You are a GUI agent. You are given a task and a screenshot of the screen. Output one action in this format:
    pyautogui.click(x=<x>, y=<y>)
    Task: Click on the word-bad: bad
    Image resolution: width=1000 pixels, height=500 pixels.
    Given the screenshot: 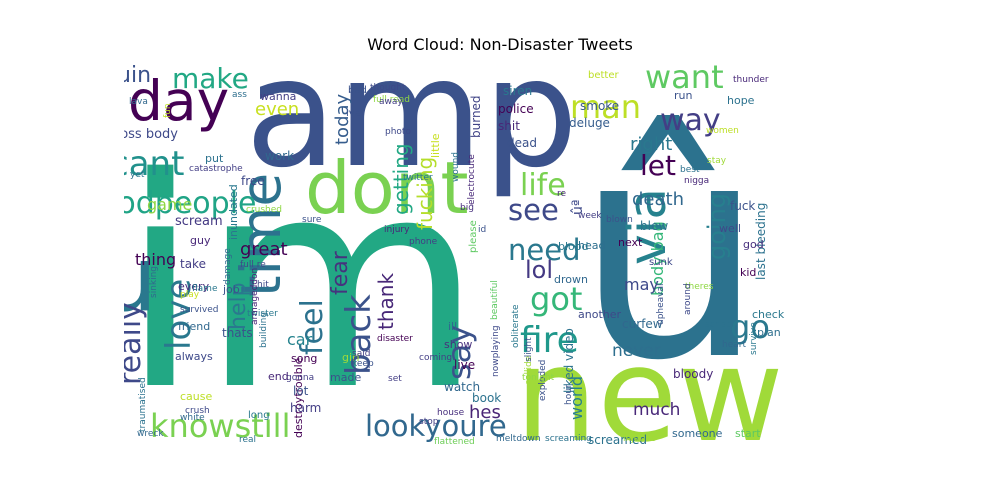 What is the action you would take?
    pyautogui.click(x=357, y=90)
    